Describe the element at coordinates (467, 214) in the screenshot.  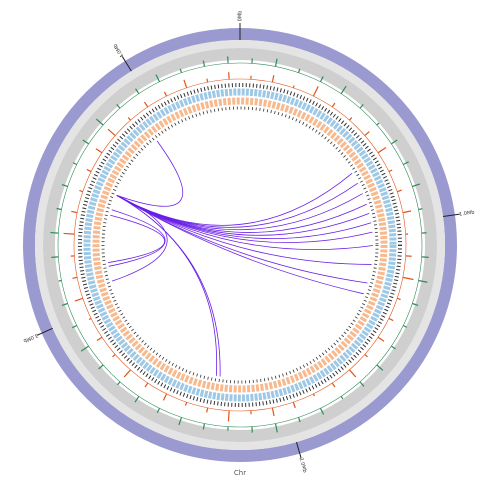
I see `tick-label: 1.0Mb` at that location.